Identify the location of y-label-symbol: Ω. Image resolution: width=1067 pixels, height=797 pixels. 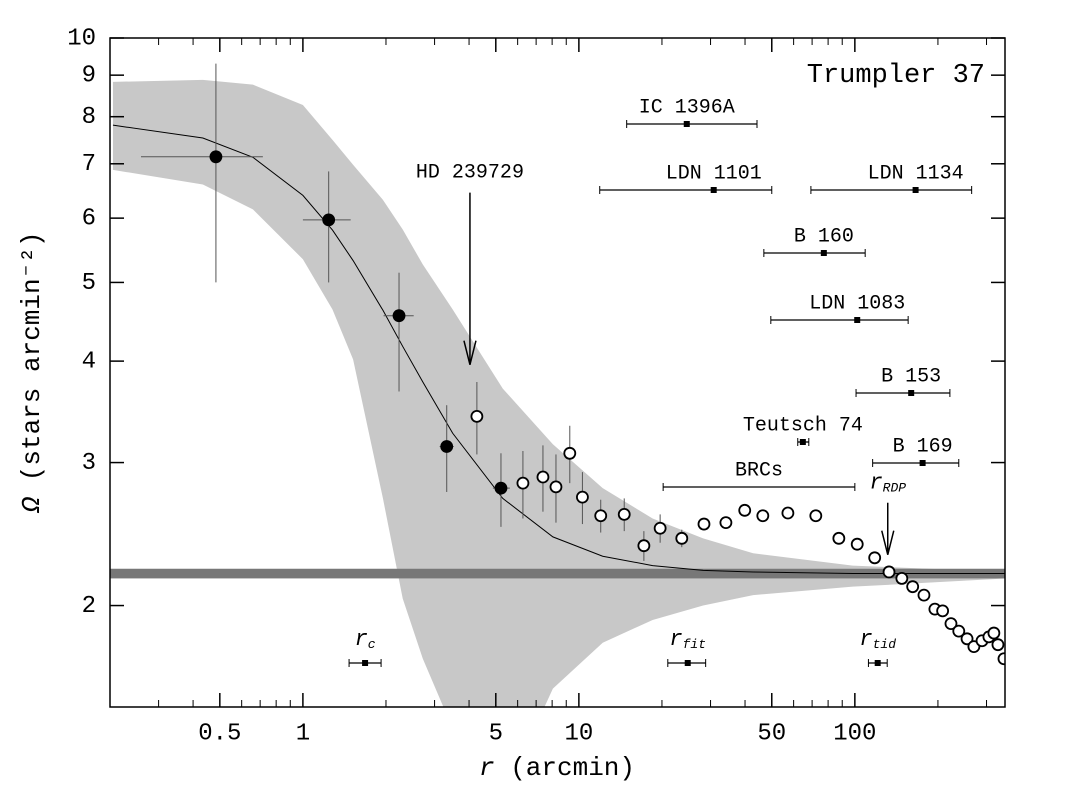
(32, 504).